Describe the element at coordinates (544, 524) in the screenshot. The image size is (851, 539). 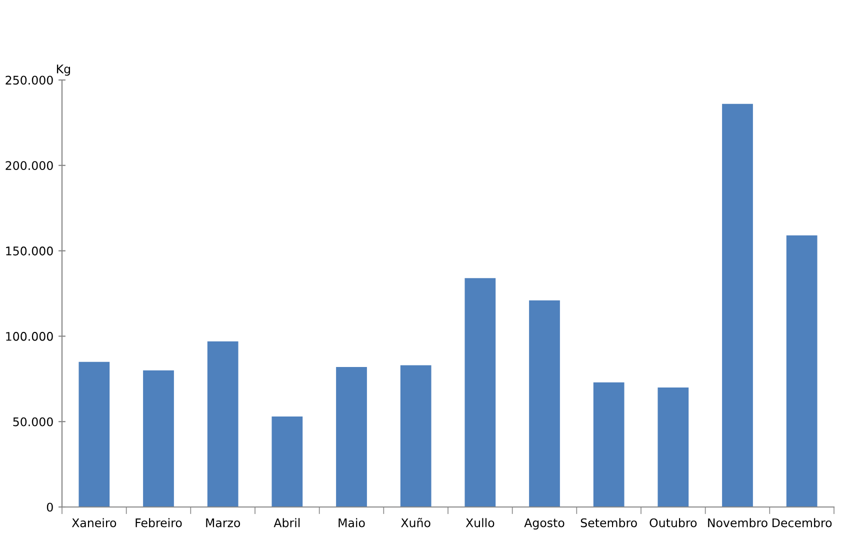
I see `x-tick-label: Agosto` at that location.